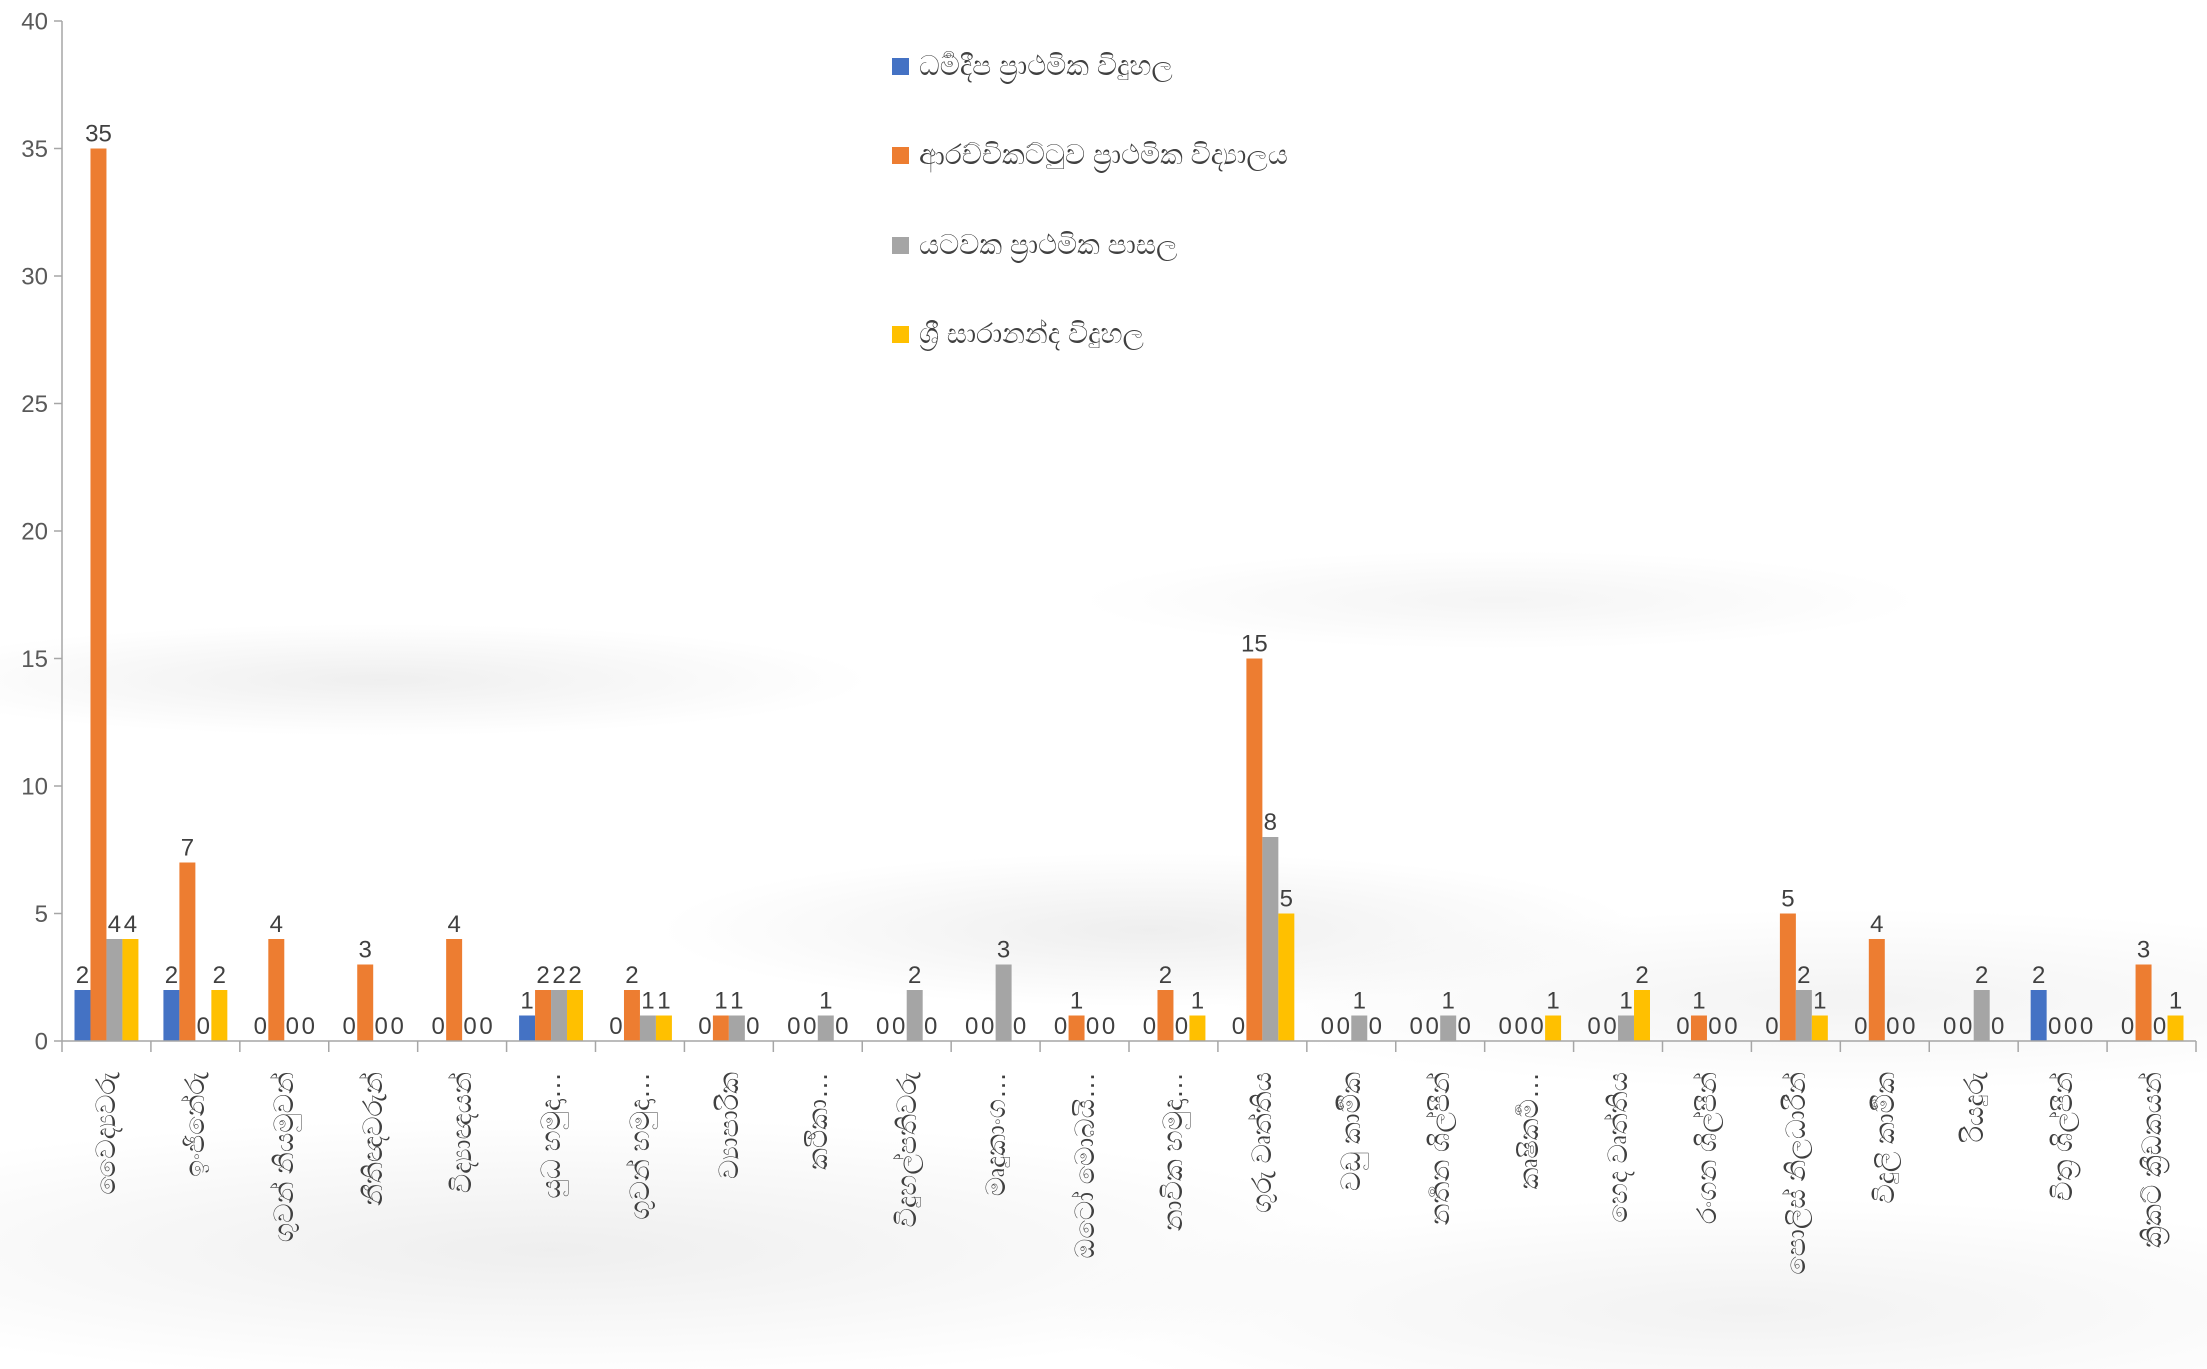 This screenshot has height=1369, width=2207. I want to click on legend-item: ආරච්චිකට්ටුව ප්‍රාථමික විද්‍යාලය, so click(1192, 155).